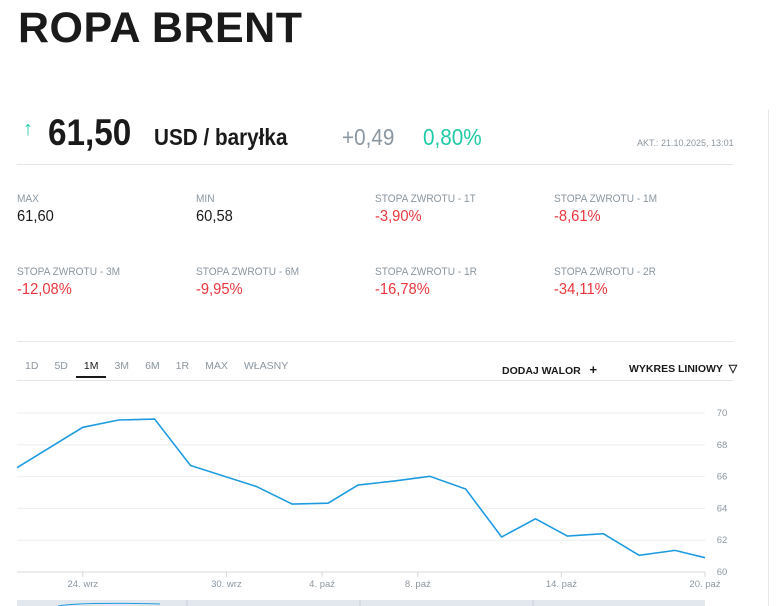  I want to click on x-tick-label: 8. paź, so click(418, 584).